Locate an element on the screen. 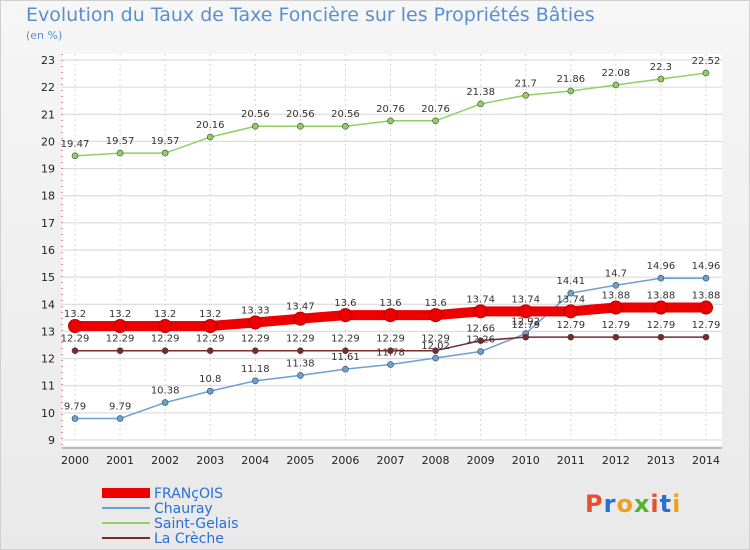  logo-letter: x is located at coordinates (642, 504).